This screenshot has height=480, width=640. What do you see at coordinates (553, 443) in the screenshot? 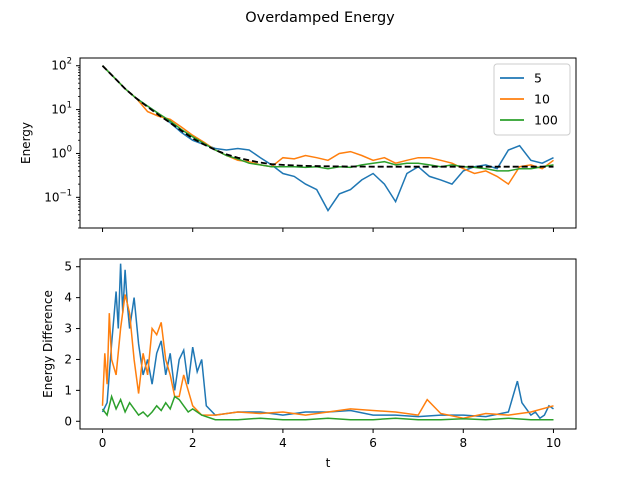
I see `x-tick-label: 10` at bounding box center [553, 443].